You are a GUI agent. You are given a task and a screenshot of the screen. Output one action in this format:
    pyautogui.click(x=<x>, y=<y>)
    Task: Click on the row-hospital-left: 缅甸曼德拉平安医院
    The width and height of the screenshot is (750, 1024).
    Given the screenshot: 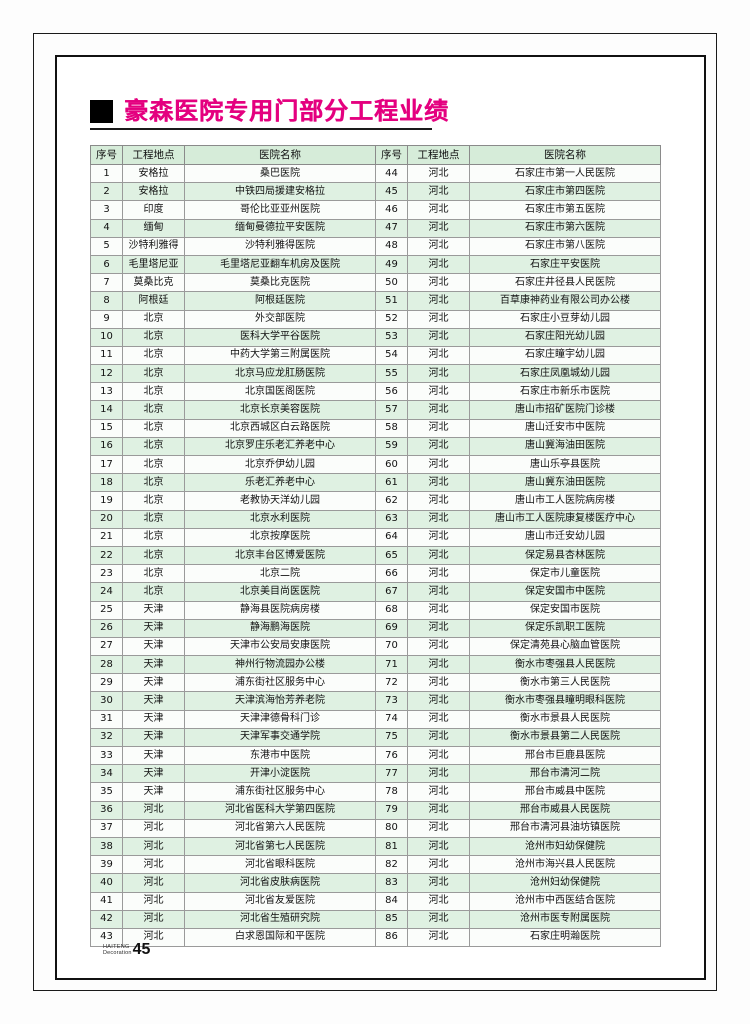 What is the action you would take?
    pyautogui.click(x=280, y=228)
    